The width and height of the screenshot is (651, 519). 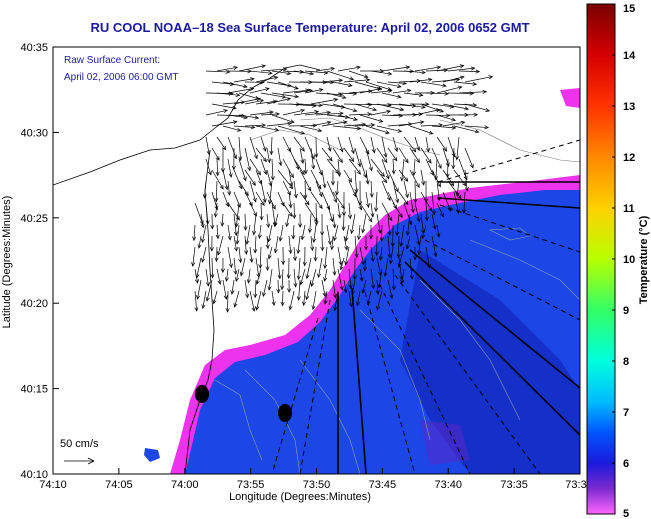 I want to click on colorbar-tick-label: 8, so click(x=626, y=362).